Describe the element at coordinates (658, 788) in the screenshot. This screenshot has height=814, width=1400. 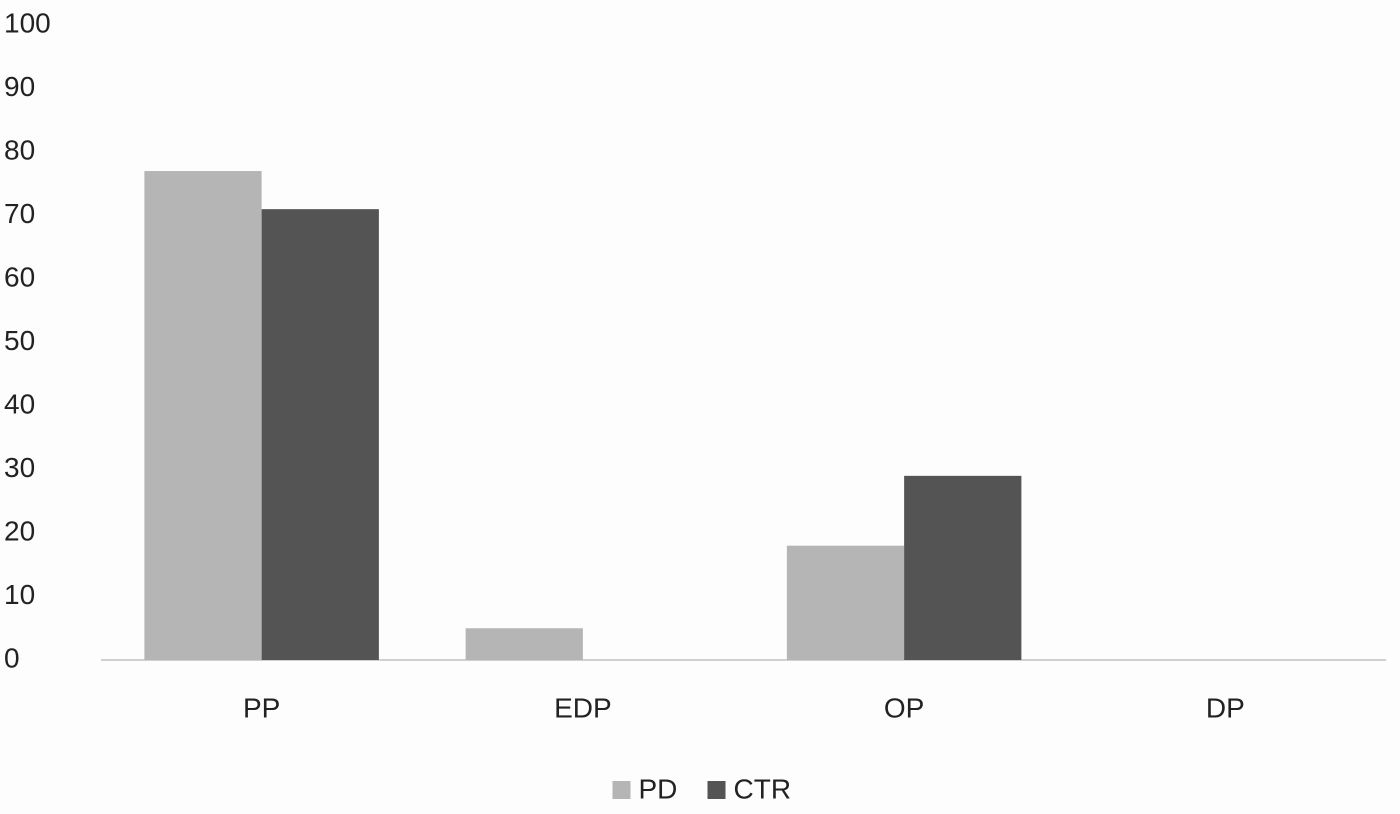
I see `legend-label: PD` at that location.